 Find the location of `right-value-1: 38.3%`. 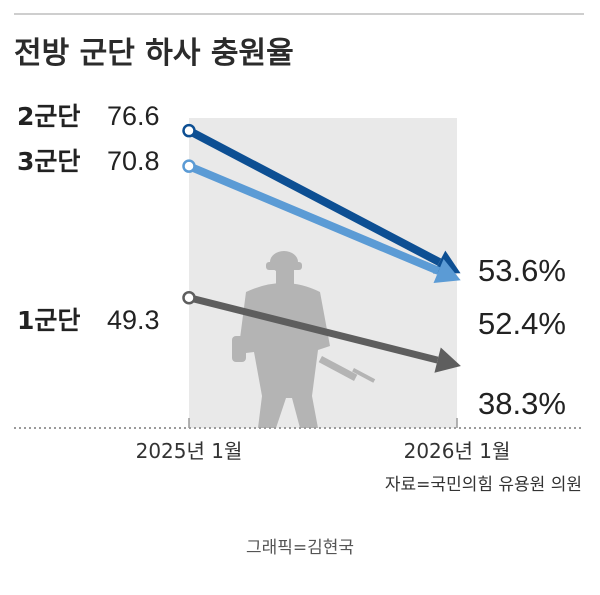

right-value-1: 38.3% is located at coordinates (522, 403).